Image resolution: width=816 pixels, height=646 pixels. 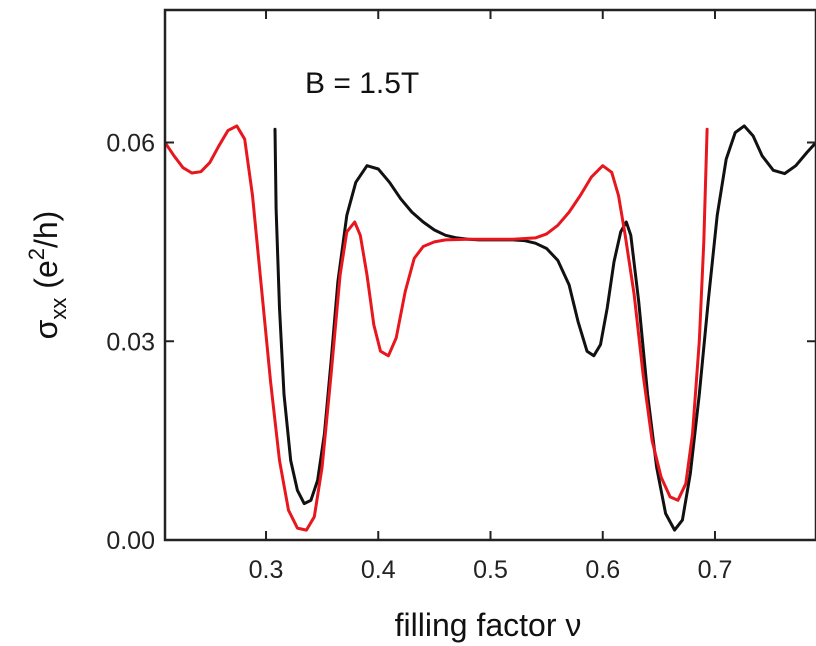 I want to click on y-axis-title-unit-suffix: /h), so click(x=46, y=229).